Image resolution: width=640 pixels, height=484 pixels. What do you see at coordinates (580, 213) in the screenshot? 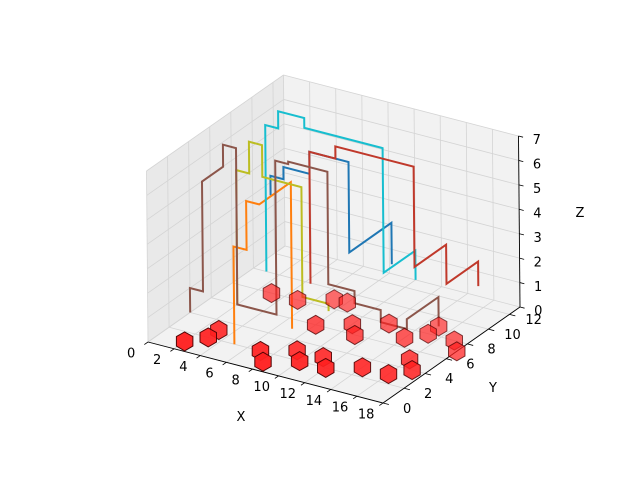
I see `z-axis-label: Z` at bounding box center [580, 213].